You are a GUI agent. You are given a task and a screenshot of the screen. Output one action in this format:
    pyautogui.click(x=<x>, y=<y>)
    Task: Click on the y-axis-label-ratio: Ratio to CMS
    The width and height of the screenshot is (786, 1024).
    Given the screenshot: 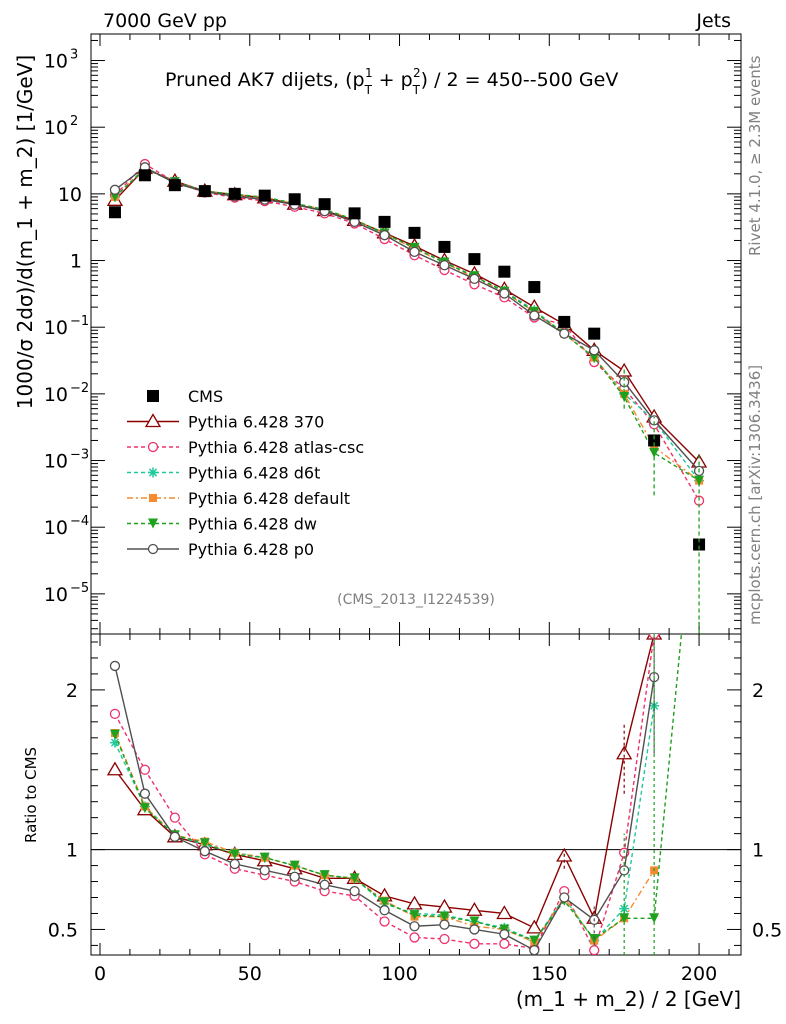 What is the action you would take?
    pyautogui.click(x=31, y=795)
    